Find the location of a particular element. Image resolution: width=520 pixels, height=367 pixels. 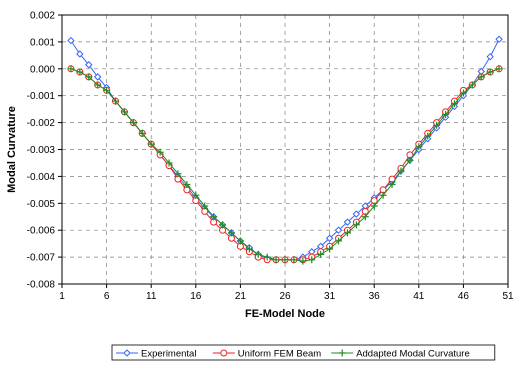

y-tick-label: 0.002 is located at coordinates (42, 16).